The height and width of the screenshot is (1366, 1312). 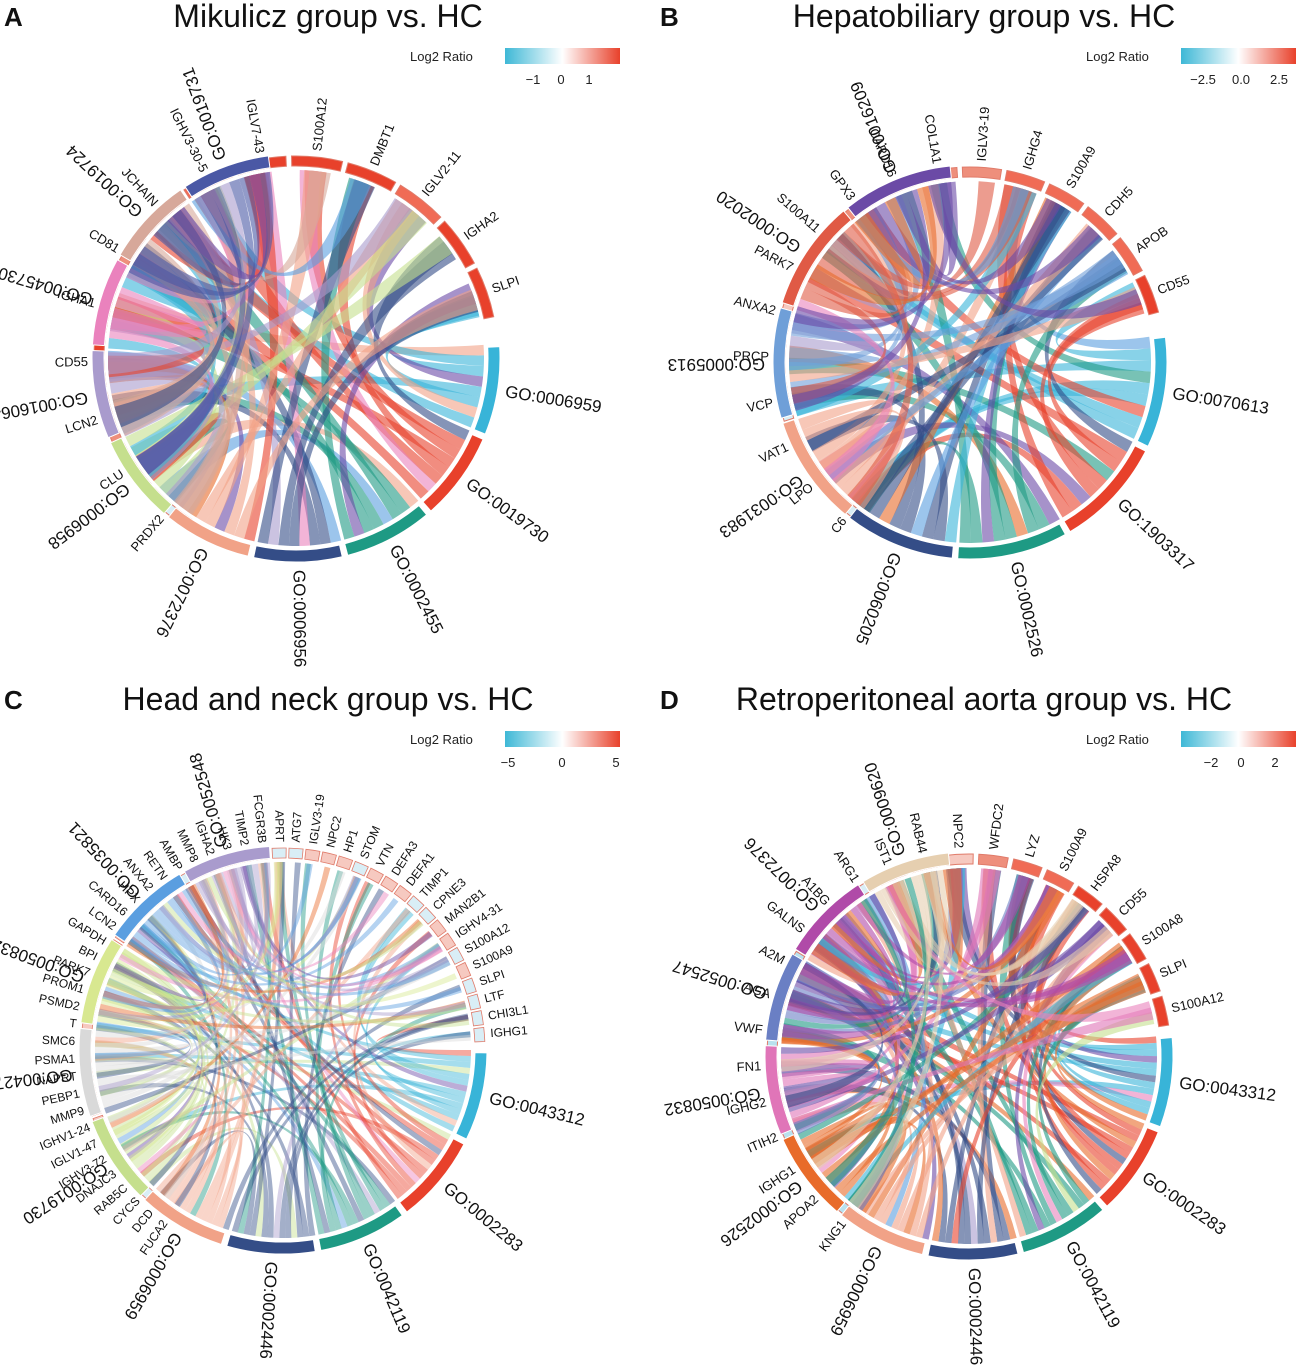 I want to click on panel-letter: D, so click(x=669, y=700).